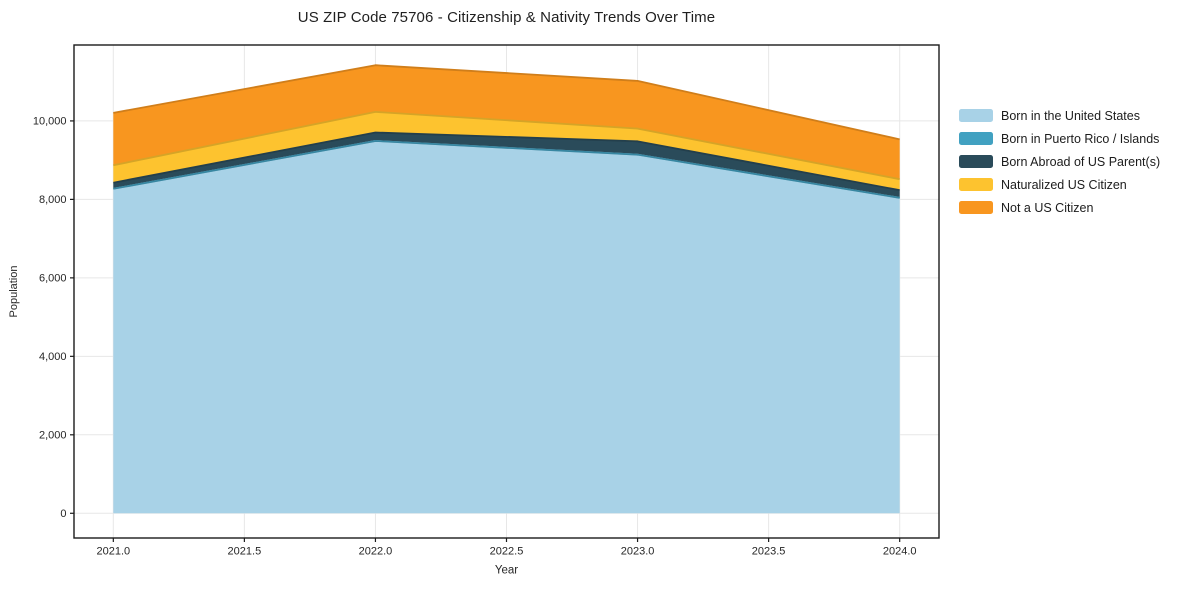 This screenshot has width=1189, height=590. Describe the element at coordinates (1047, 207) in the screenshot. I see `legend-label: Not a US Citizen` at that location.